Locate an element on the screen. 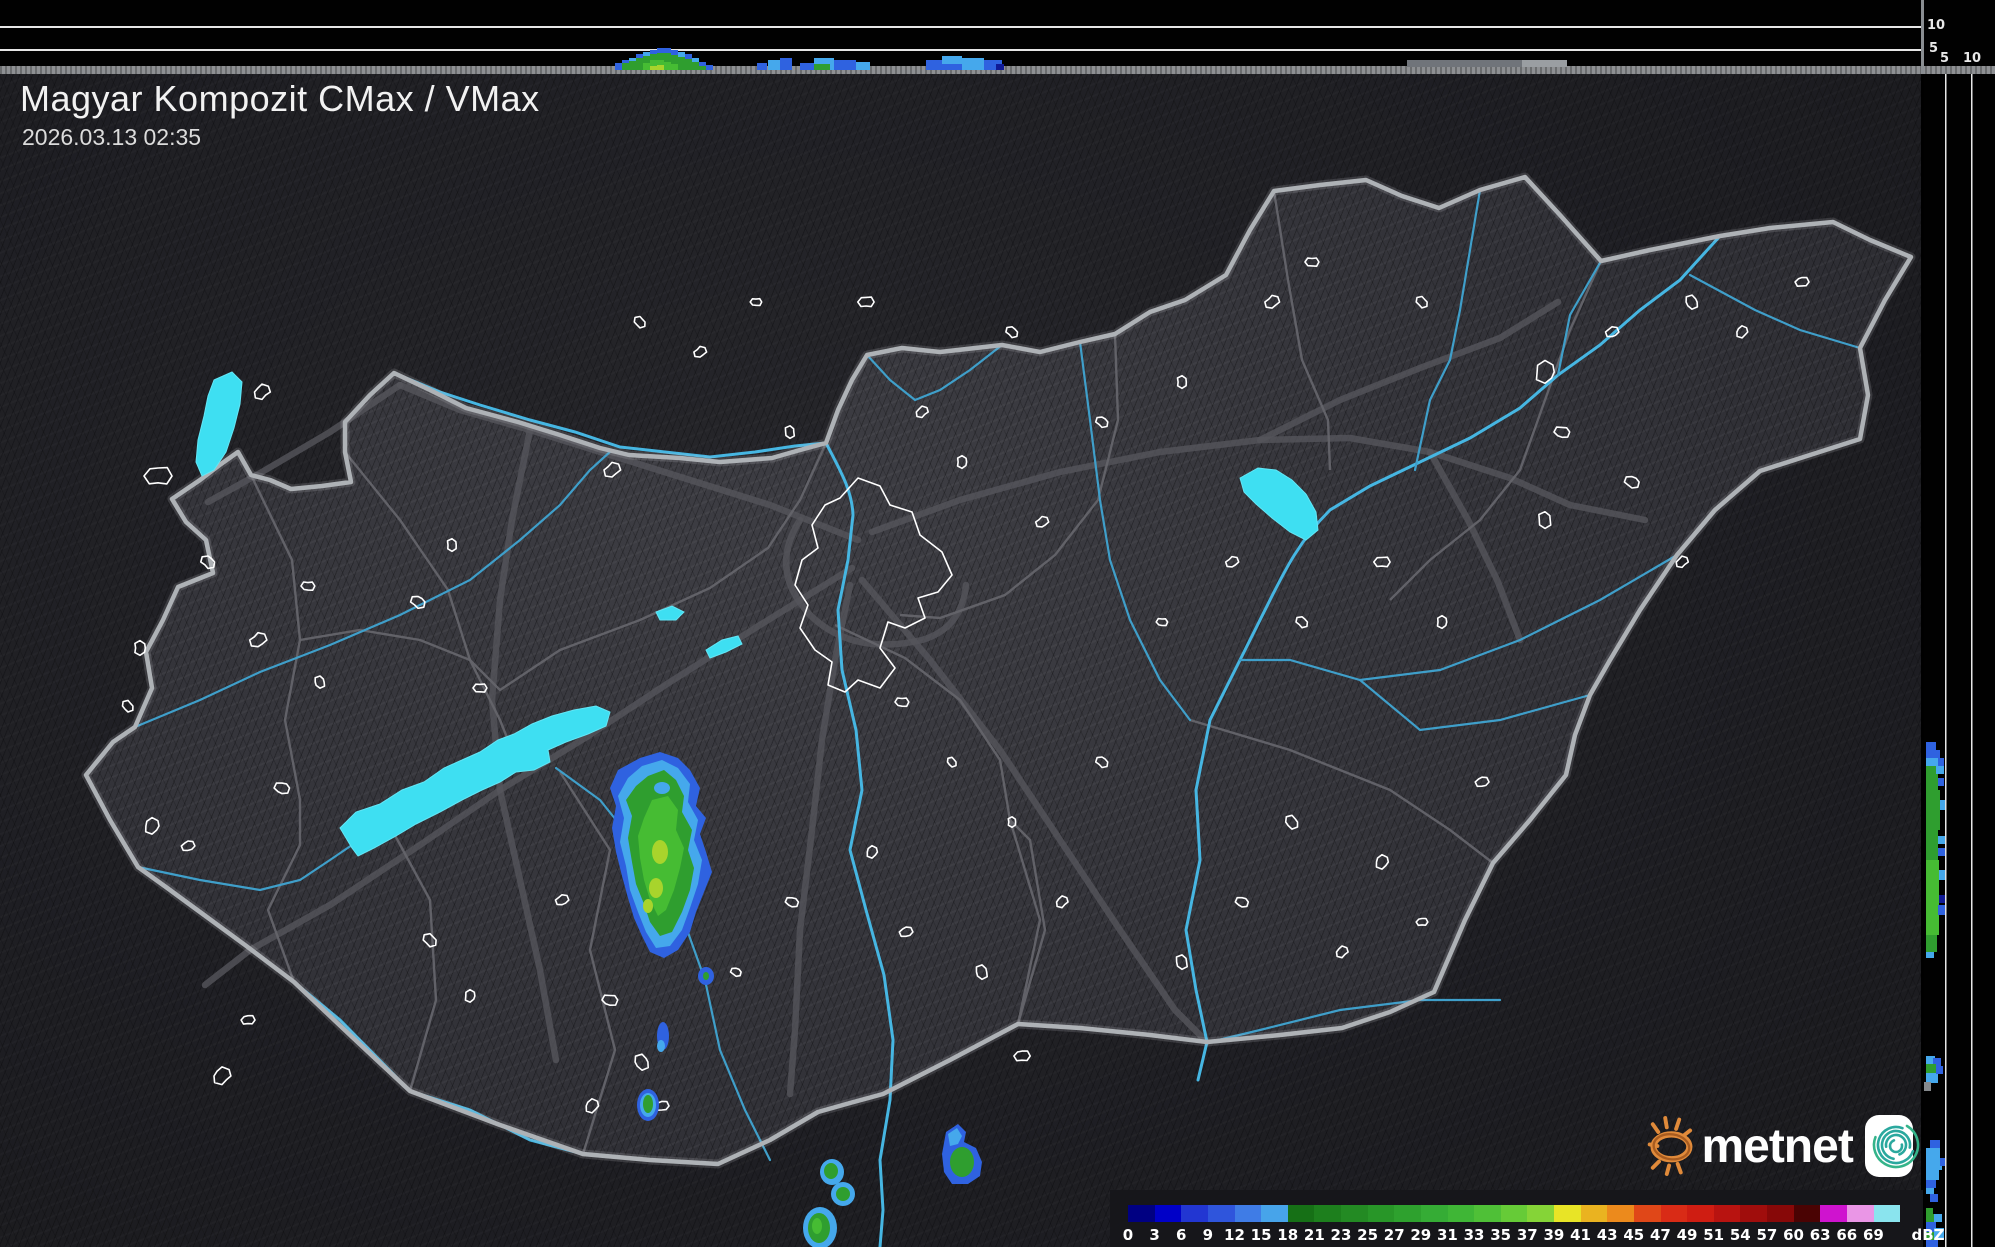 Image resolution: width=1995 pixels, height=1247 pixels. legend-tick-label: 47 is located at coordinates (1660, 1235).